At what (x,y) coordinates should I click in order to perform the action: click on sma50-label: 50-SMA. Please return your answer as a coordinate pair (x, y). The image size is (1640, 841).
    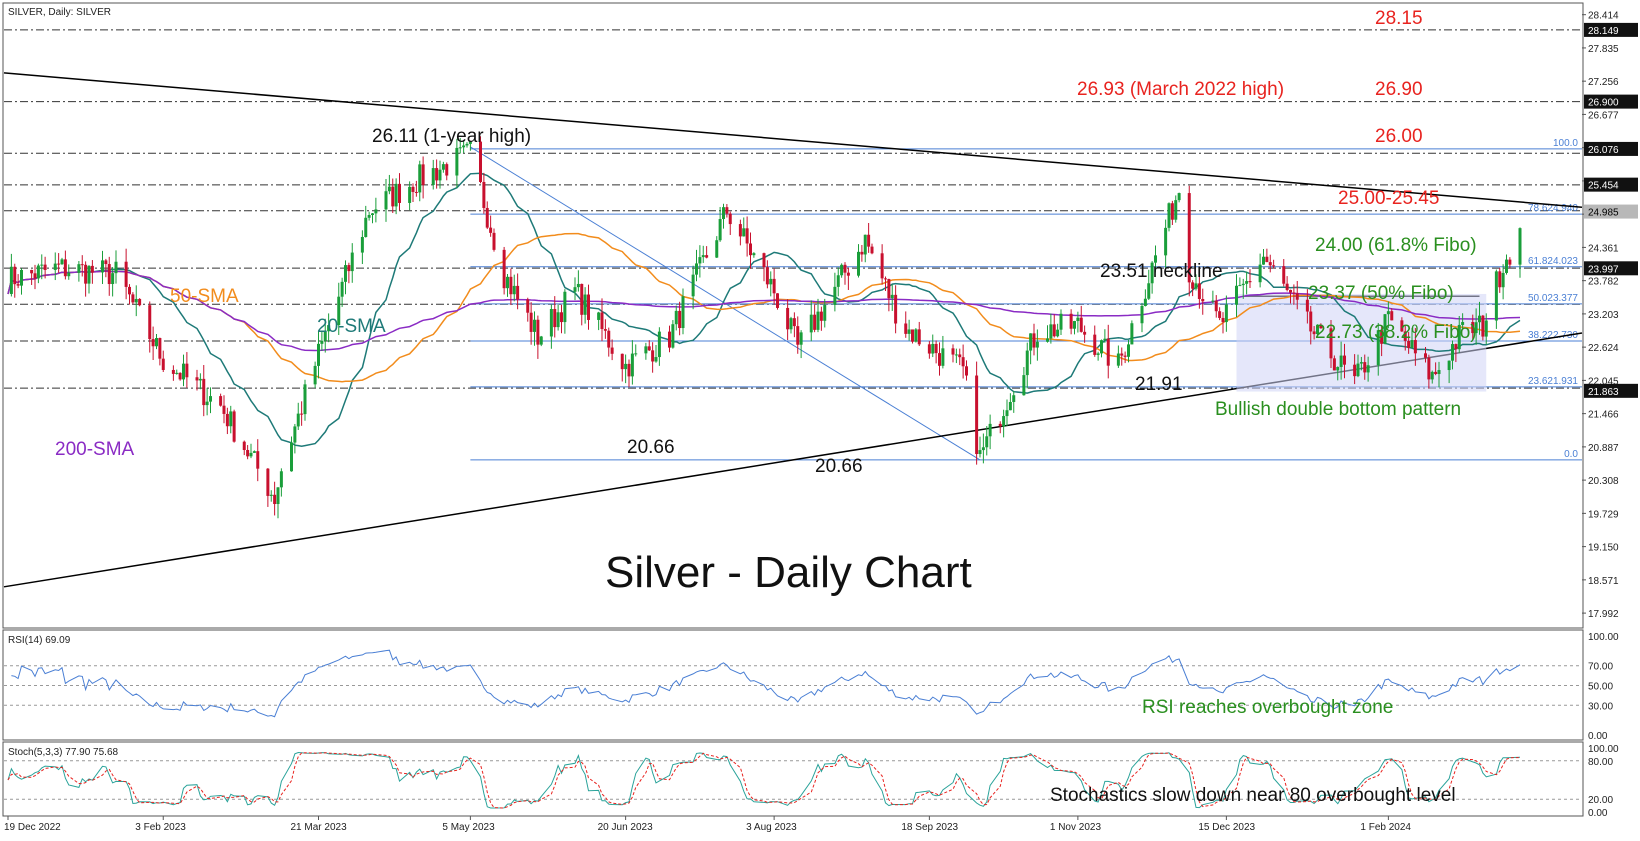
    Looking at the image, I should click on (204, 296).